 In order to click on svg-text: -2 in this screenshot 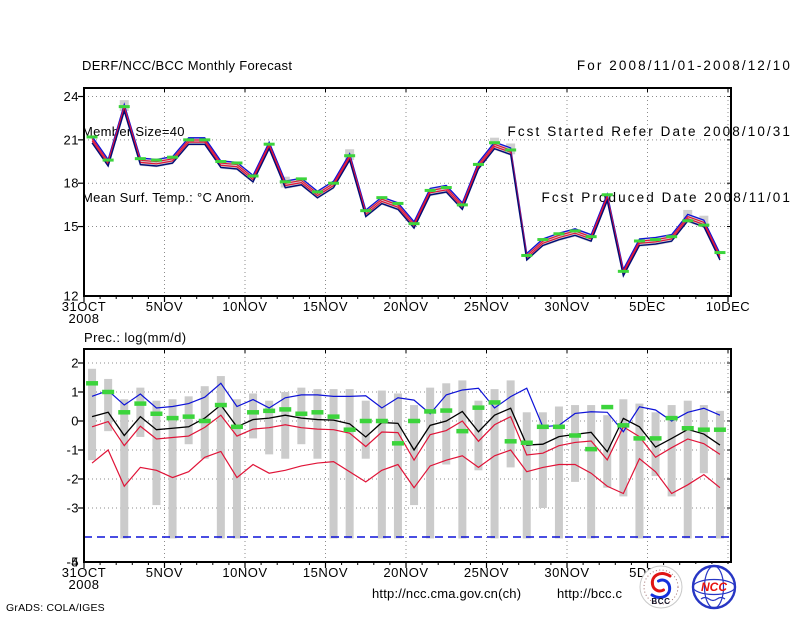, I will do `click(72, 479)`.